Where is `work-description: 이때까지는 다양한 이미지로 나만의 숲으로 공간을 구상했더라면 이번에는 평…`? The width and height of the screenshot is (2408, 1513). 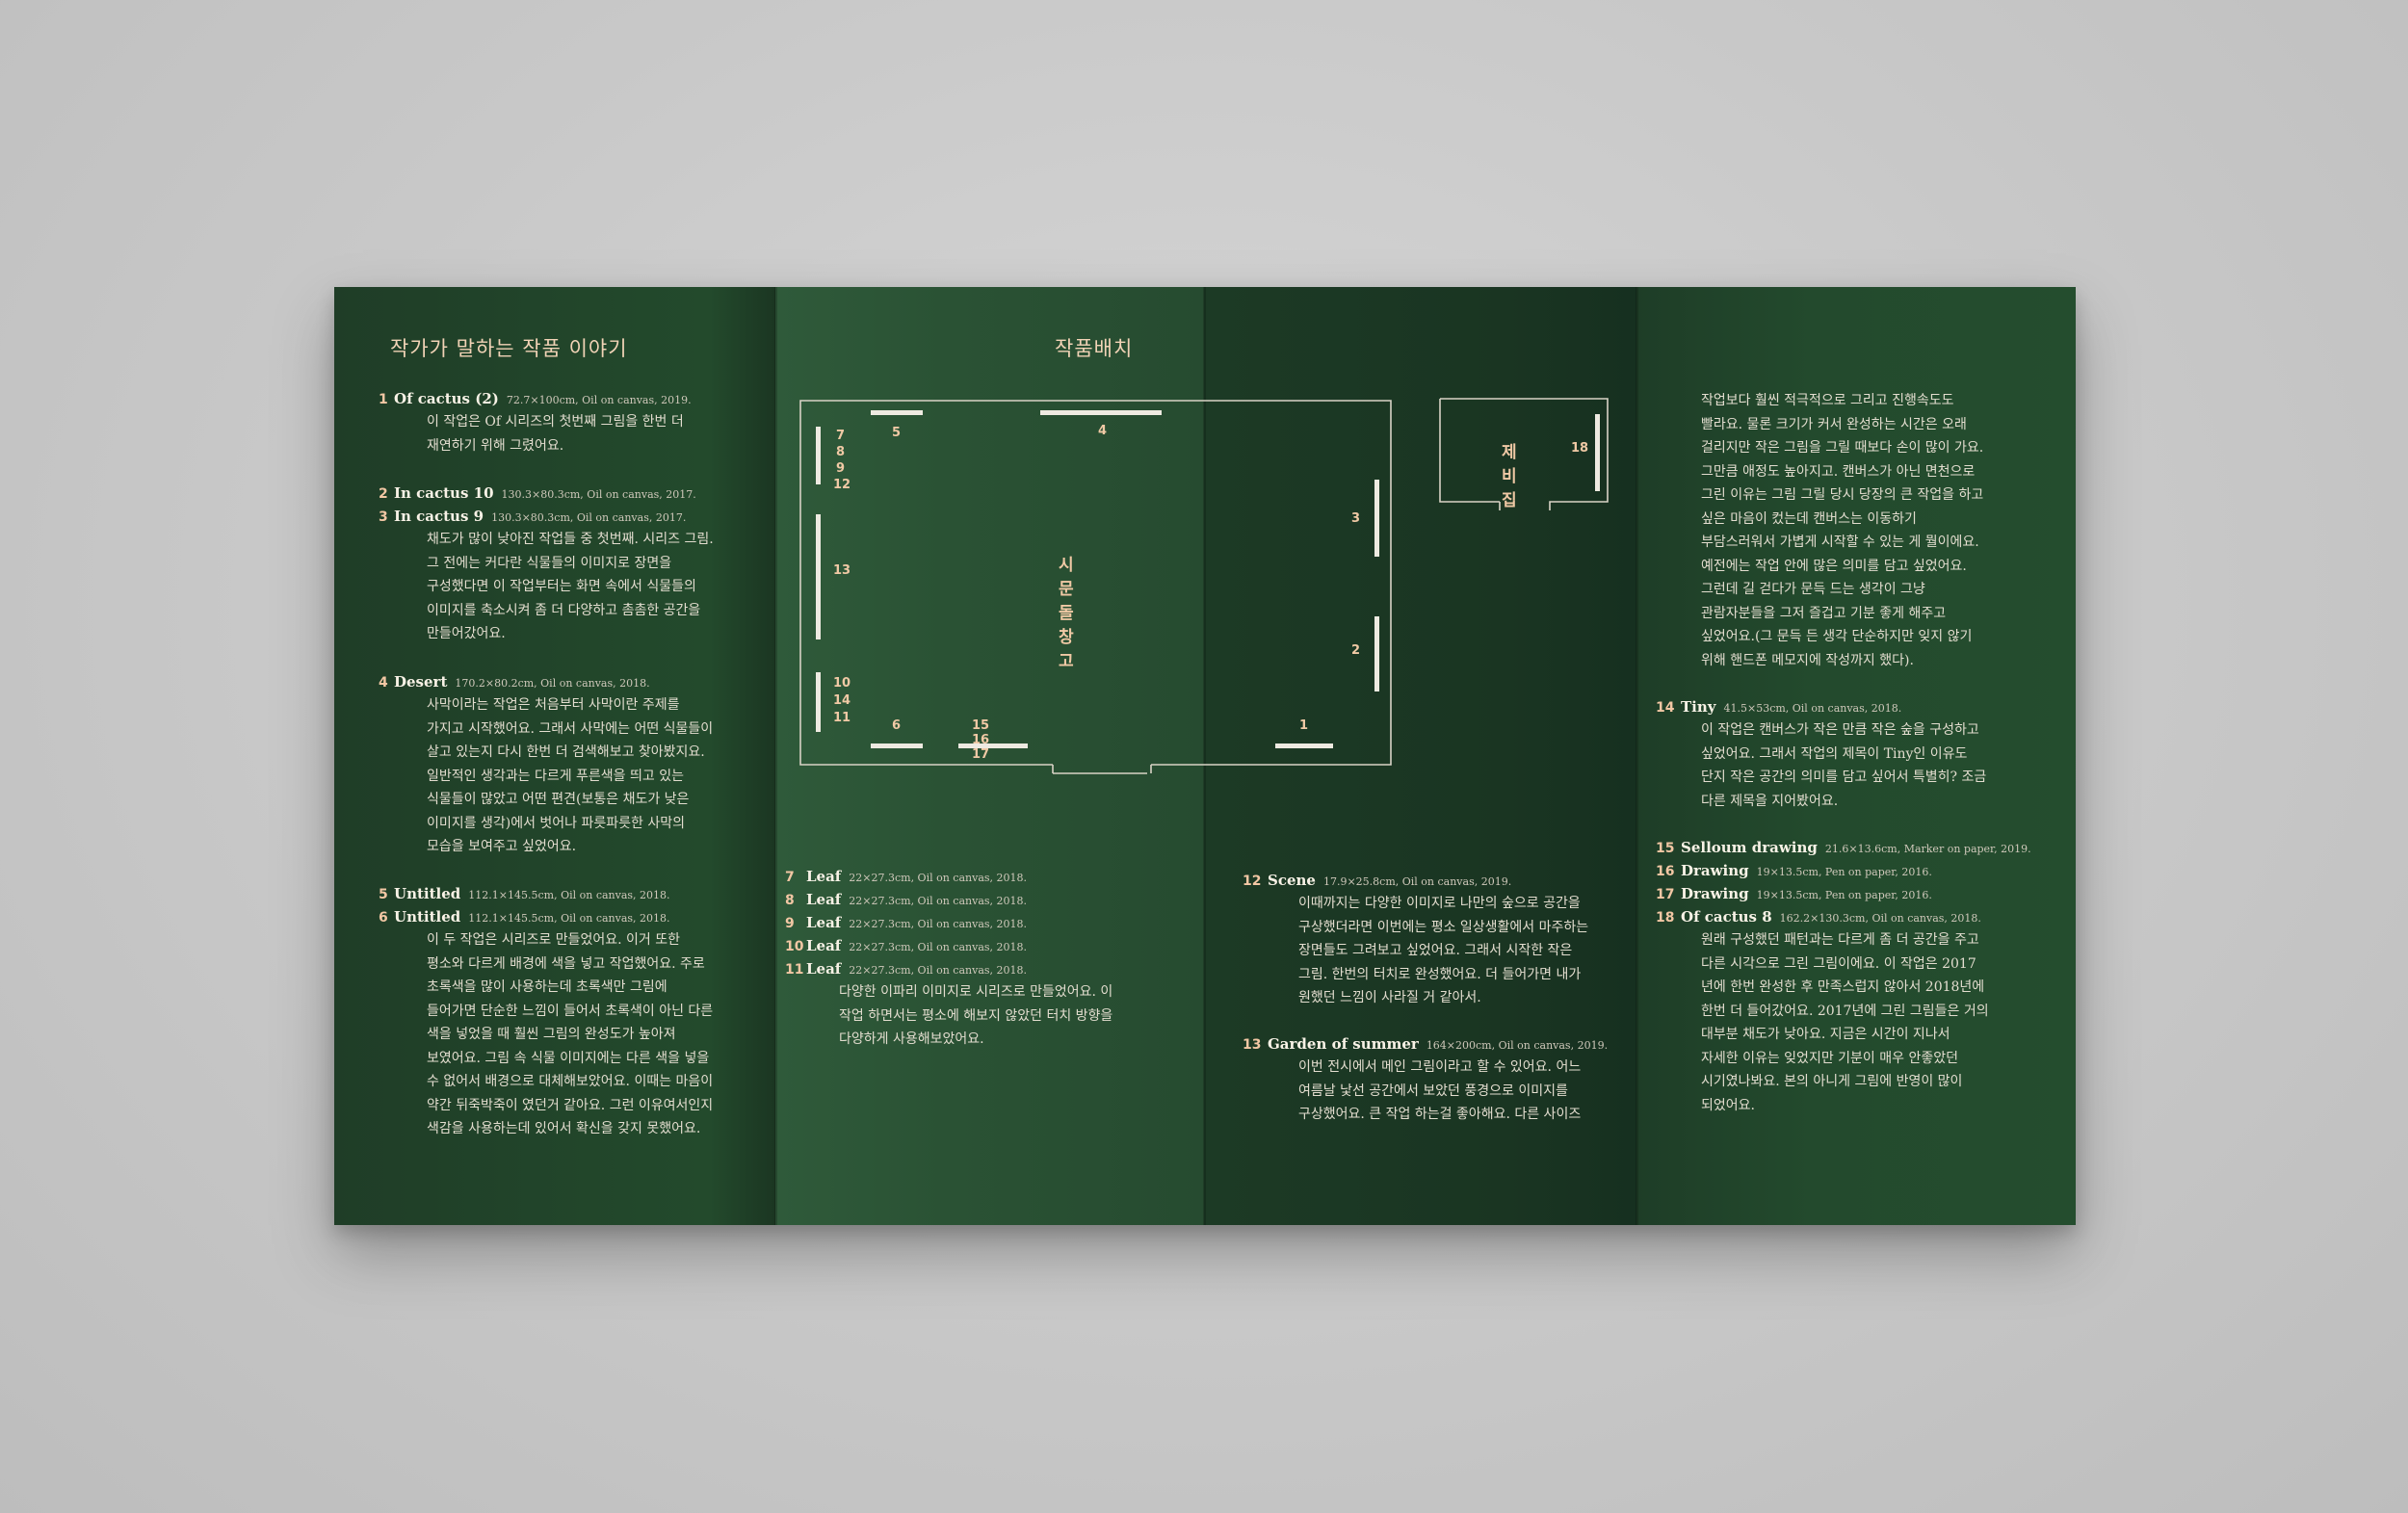 work-description: 이때까지는 다양한 이미지로 나만의 숲으로 공간을 구상했더라면 이번에는 평… is located at coordinates (1443, 950).